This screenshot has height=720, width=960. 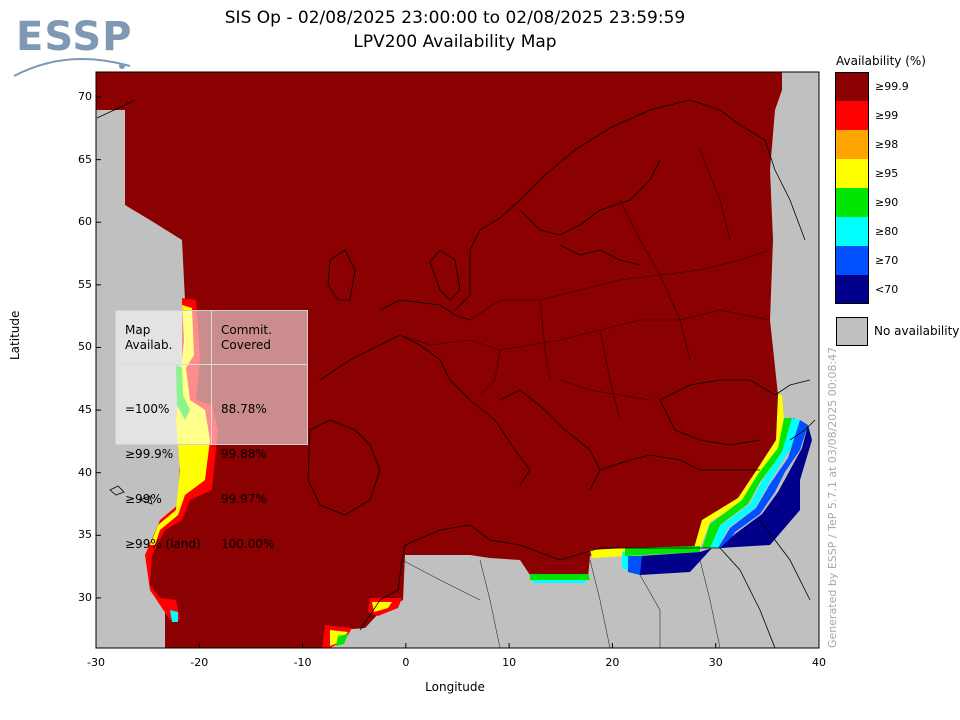 What do you see at coordinates (819, 662) in the screenshot?
I see `x-tick-label: 40` at bounding box center [819, 662].